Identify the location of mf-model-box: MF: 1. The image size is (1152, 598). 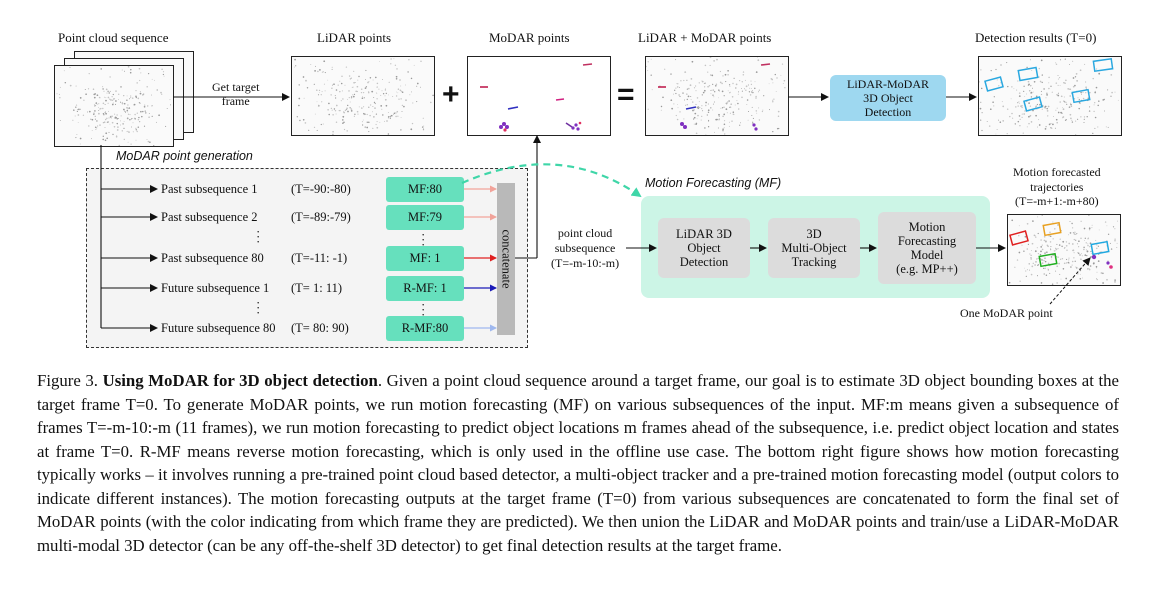
(425, 258).